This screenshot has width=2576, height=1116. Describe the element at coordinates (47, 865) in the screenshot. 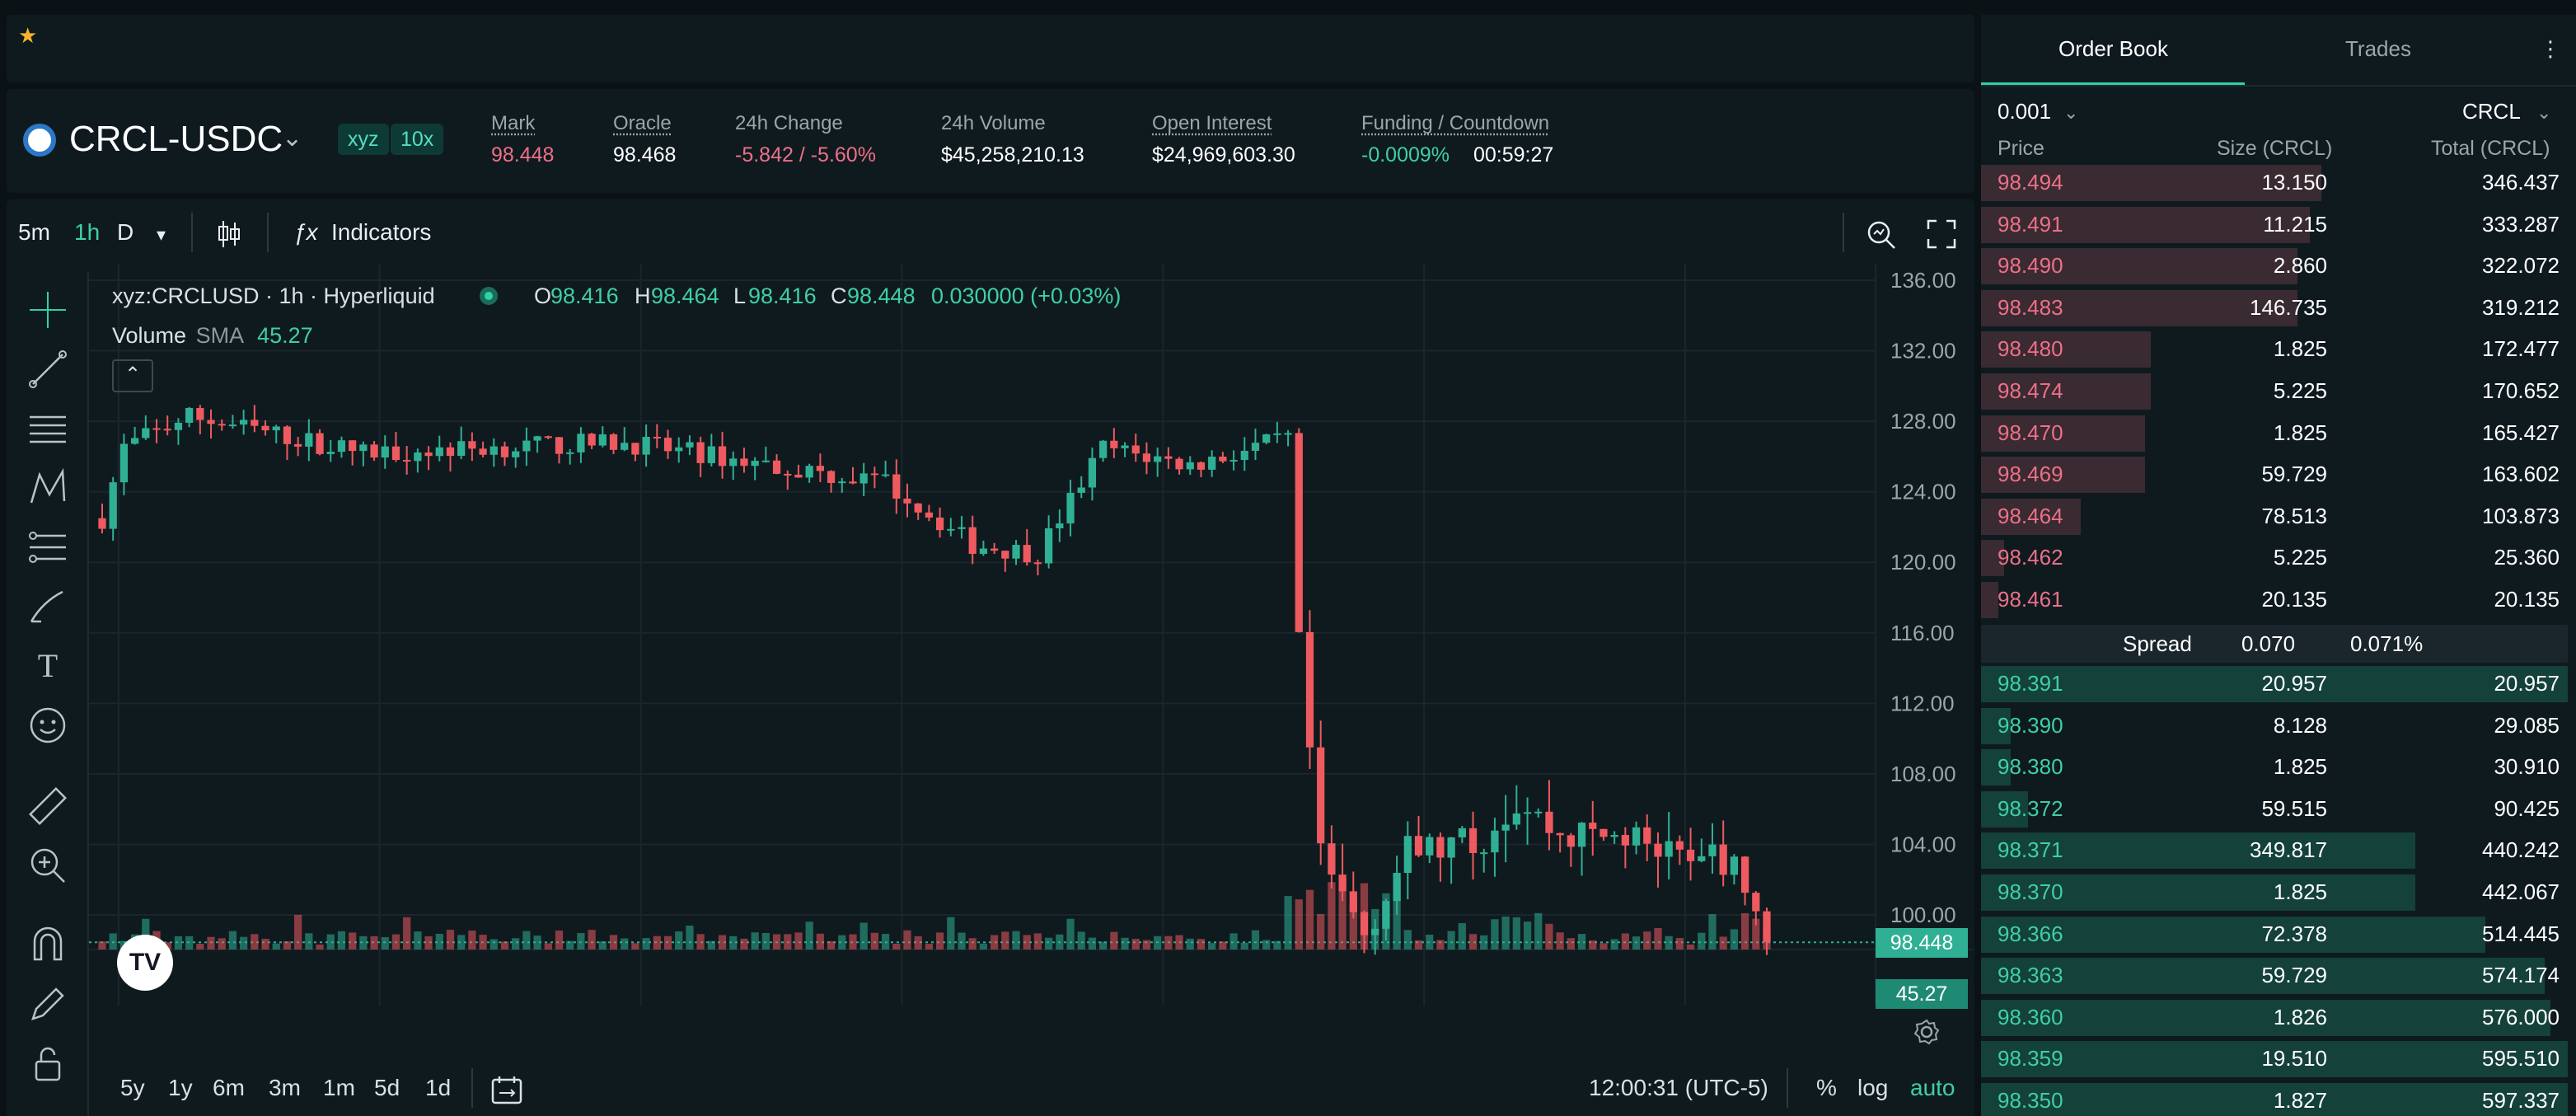

I see `zoom-in-icon` at that location.